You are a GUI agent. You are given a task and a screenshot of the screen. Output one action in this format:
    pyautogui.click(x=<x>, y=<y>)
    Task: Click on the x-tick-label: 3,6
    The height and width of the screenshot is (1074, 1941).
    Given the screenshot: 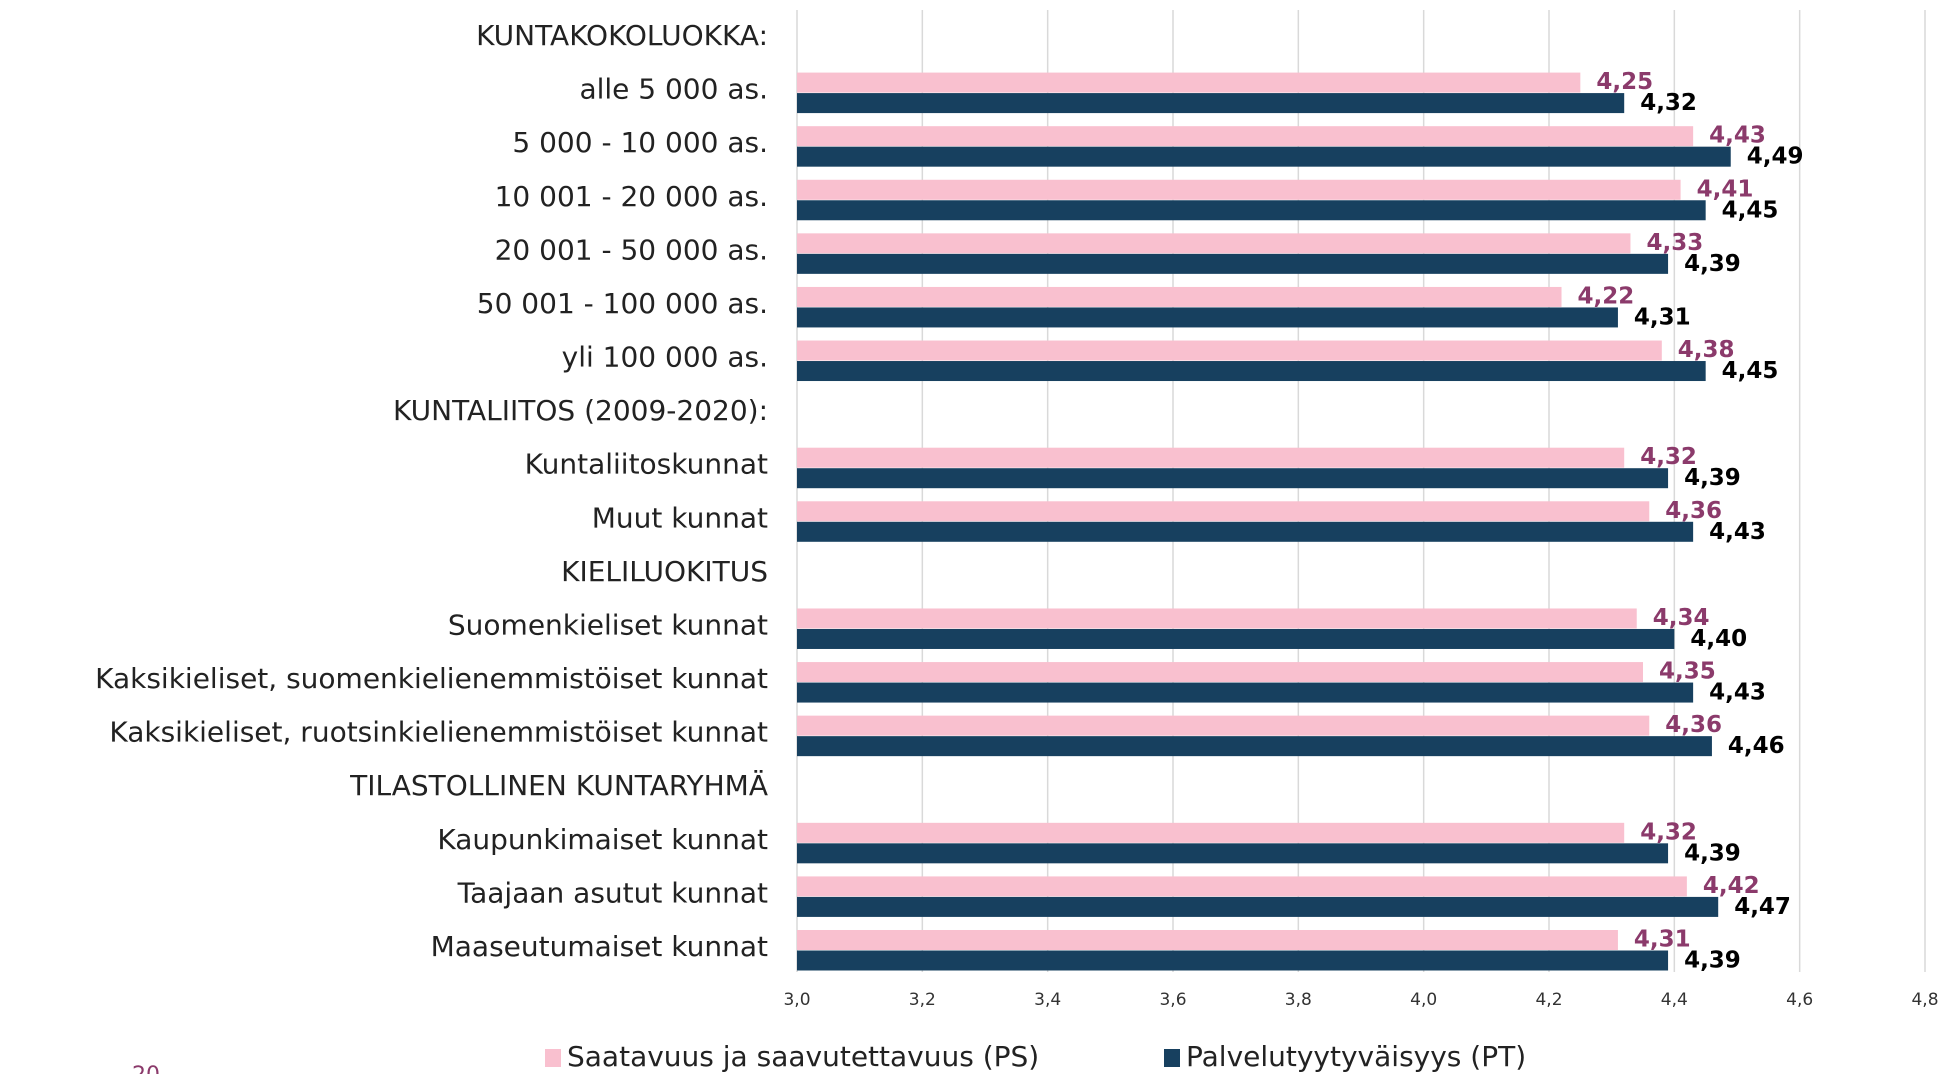 What is the action you would take?
    pyautogui.click(x=1172, y=1000)
    